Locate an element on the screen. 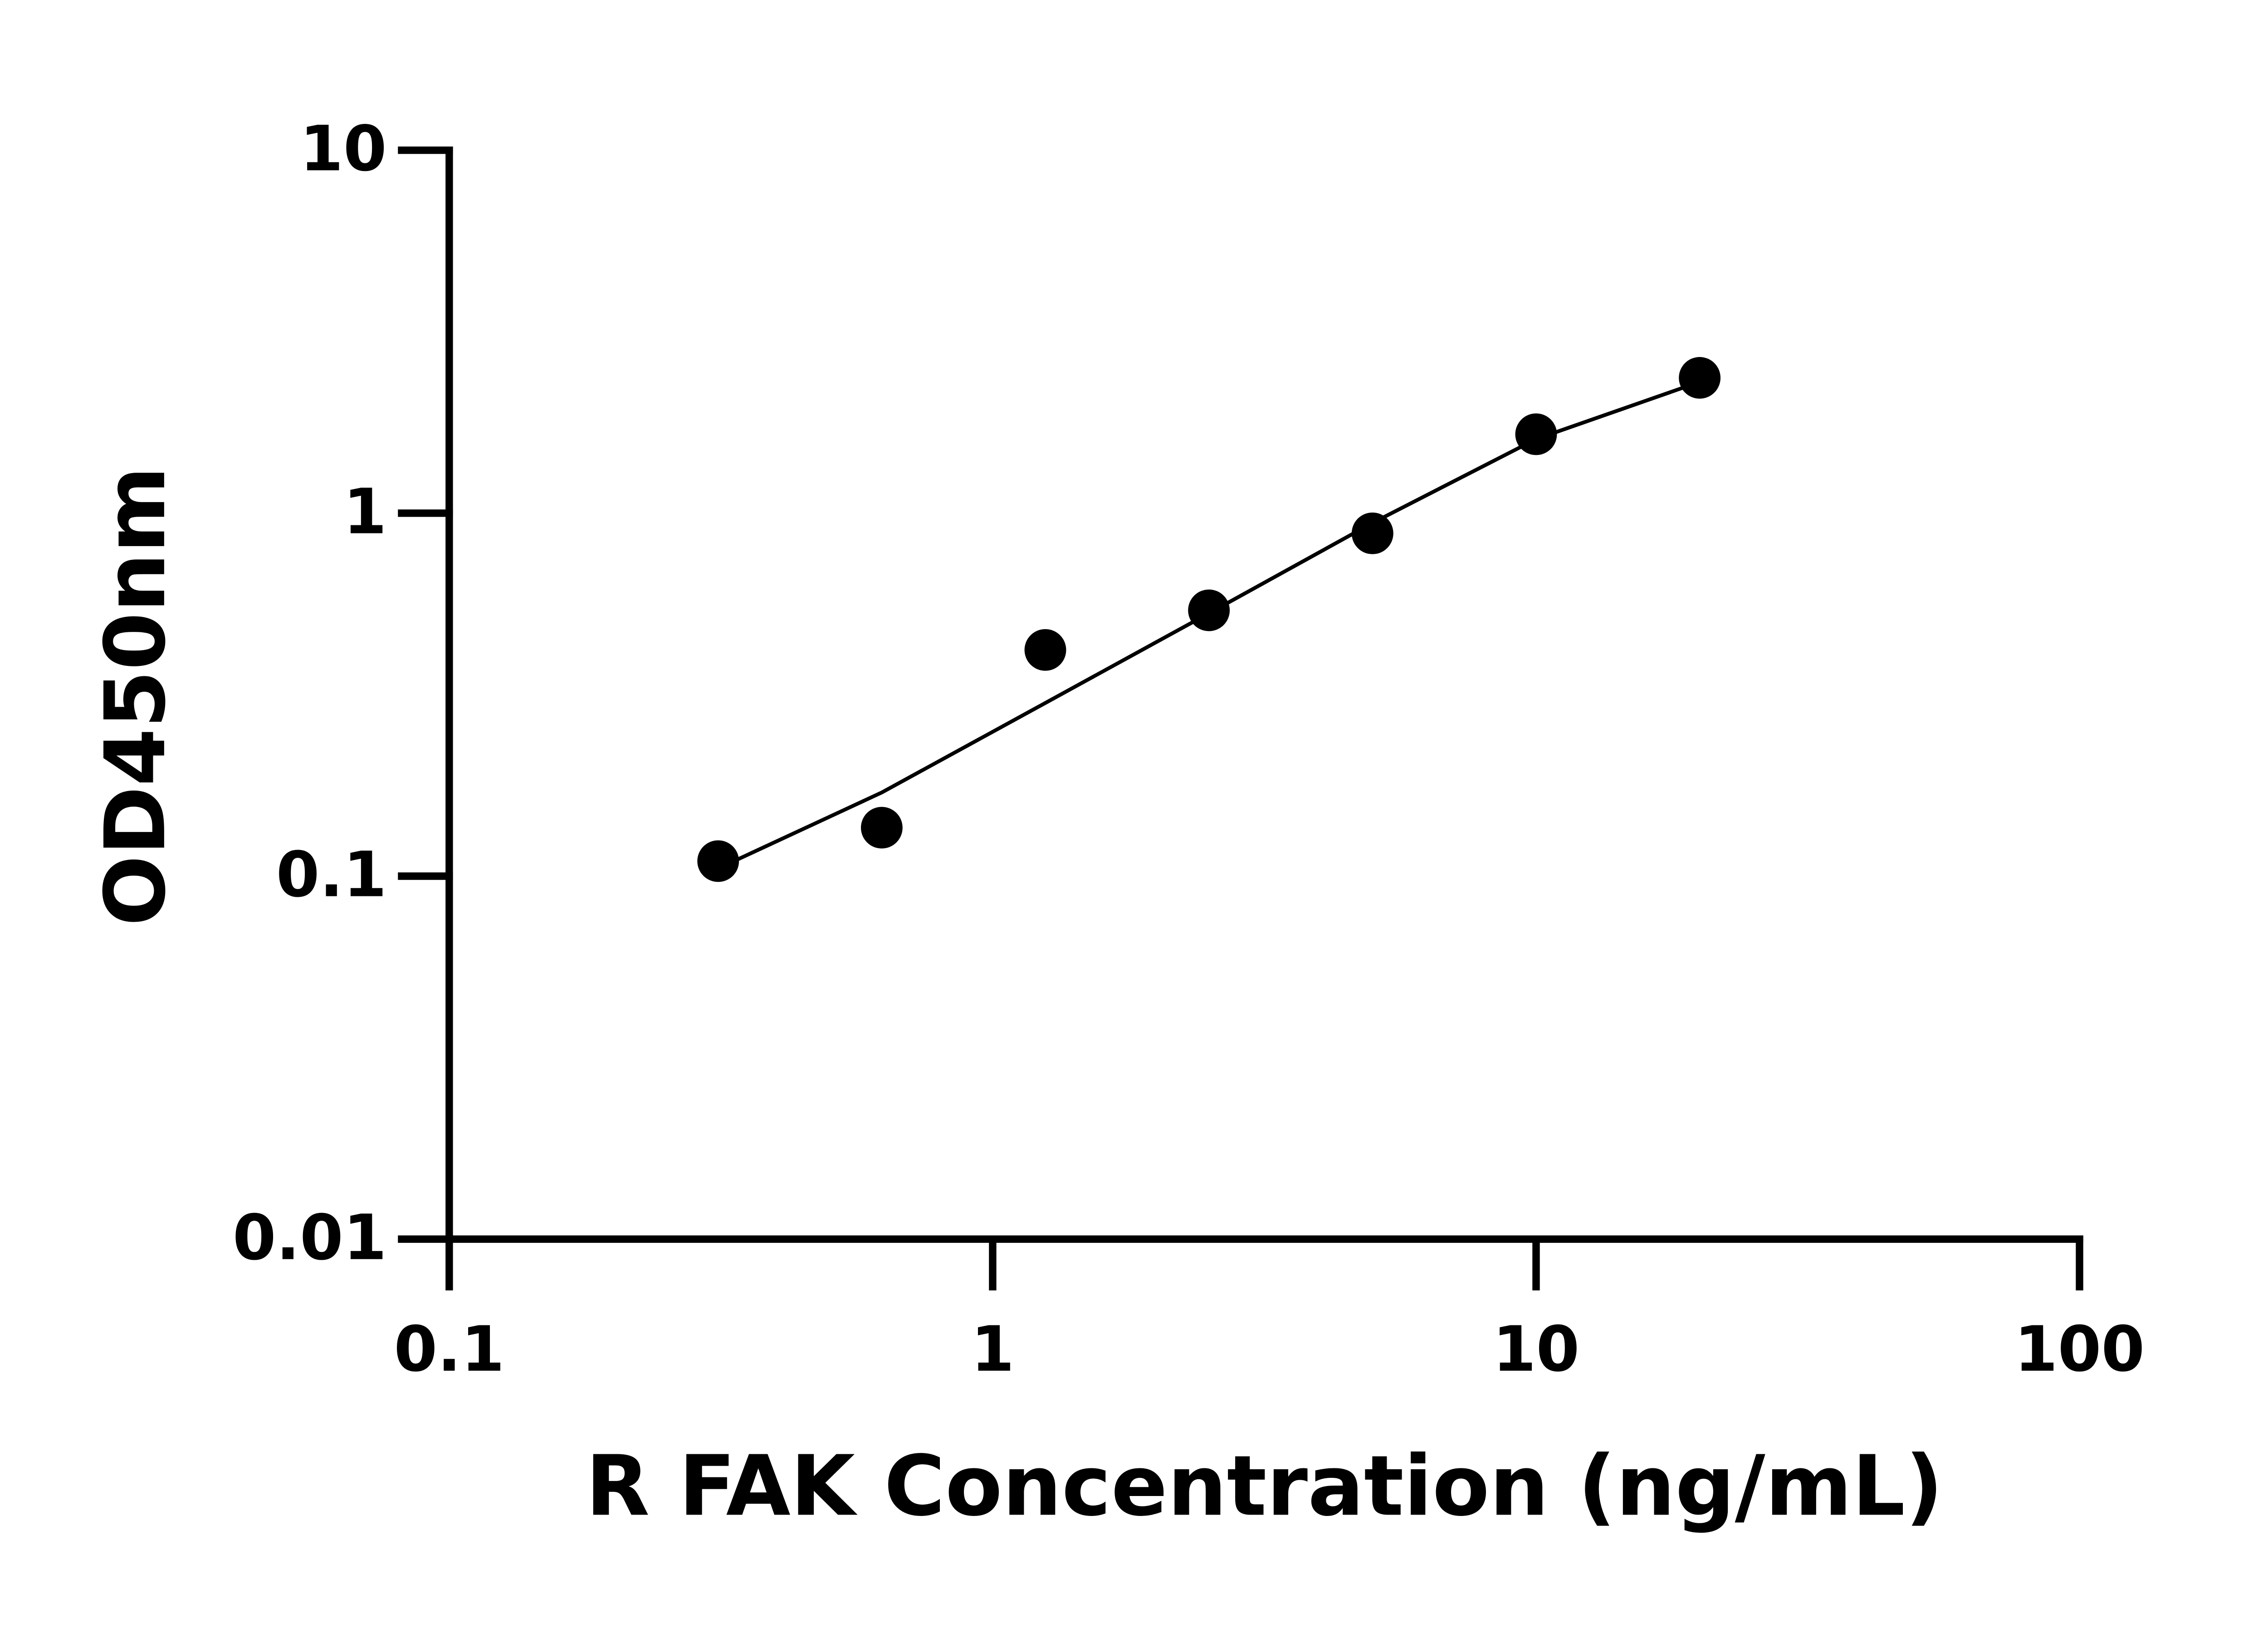  y-tick-label: 10 is located at coordinates (344, 148).